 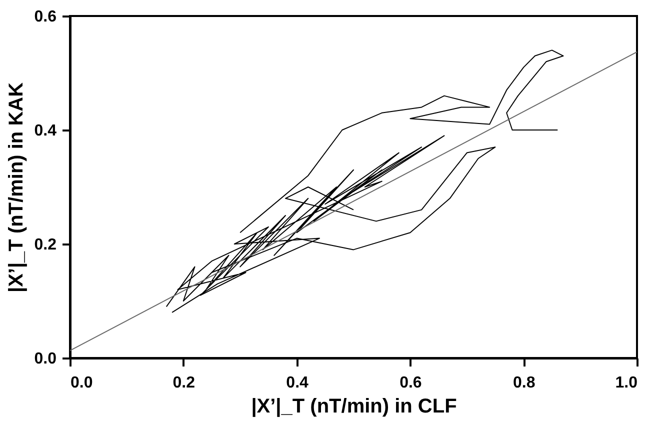 I want to click on y-tick-label: 0.4, so click(x=45, y=131).